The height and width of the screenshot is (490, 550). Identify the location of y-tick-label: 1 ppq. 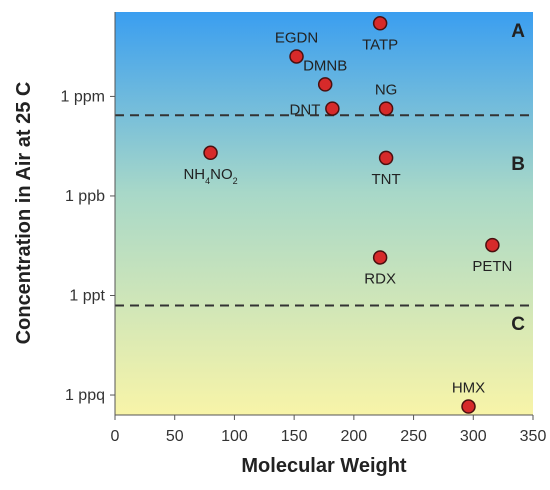
(85, 395).